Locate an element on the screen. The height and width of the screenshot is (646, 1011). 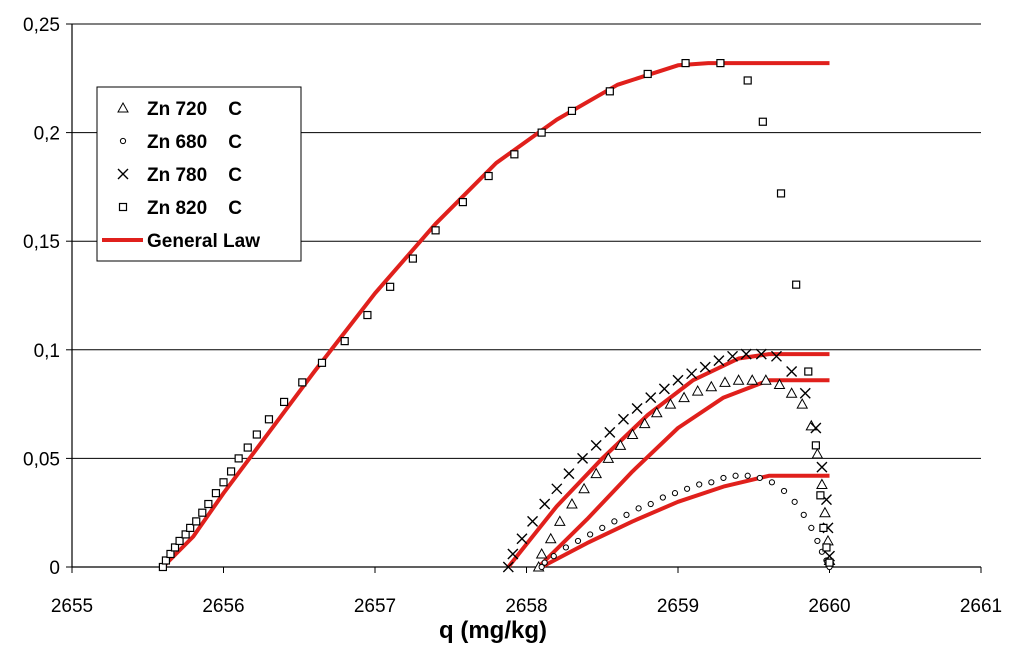
x-tick-label: 2655 is located at coordinates (72, 606).